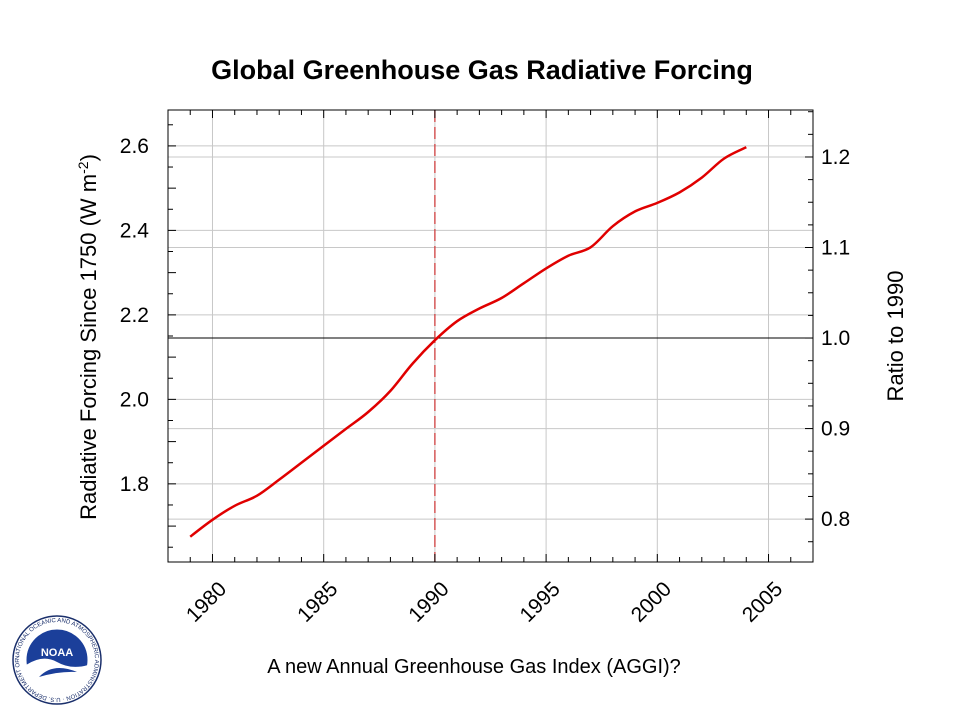  I want to click on y2-tick-label: 1.0, so click(835, 338).